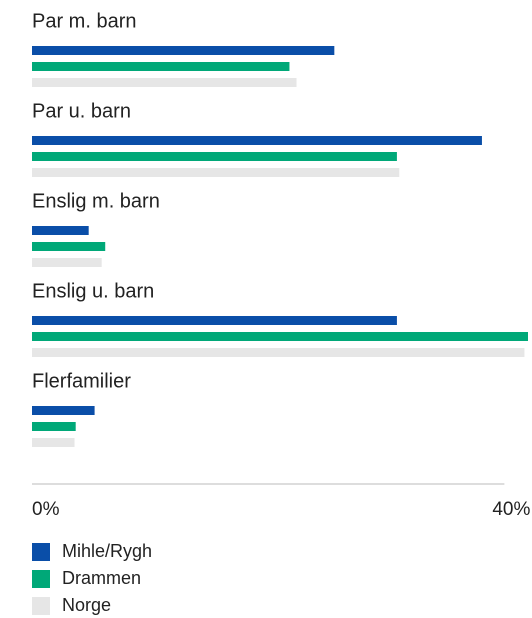 Image resolution: width=532 pixels, height=618 pixels. What do you see at coordinates (511, 509) in the screenshot?
I see `x-tick-label: 40%` at bounding box center [511, 509].